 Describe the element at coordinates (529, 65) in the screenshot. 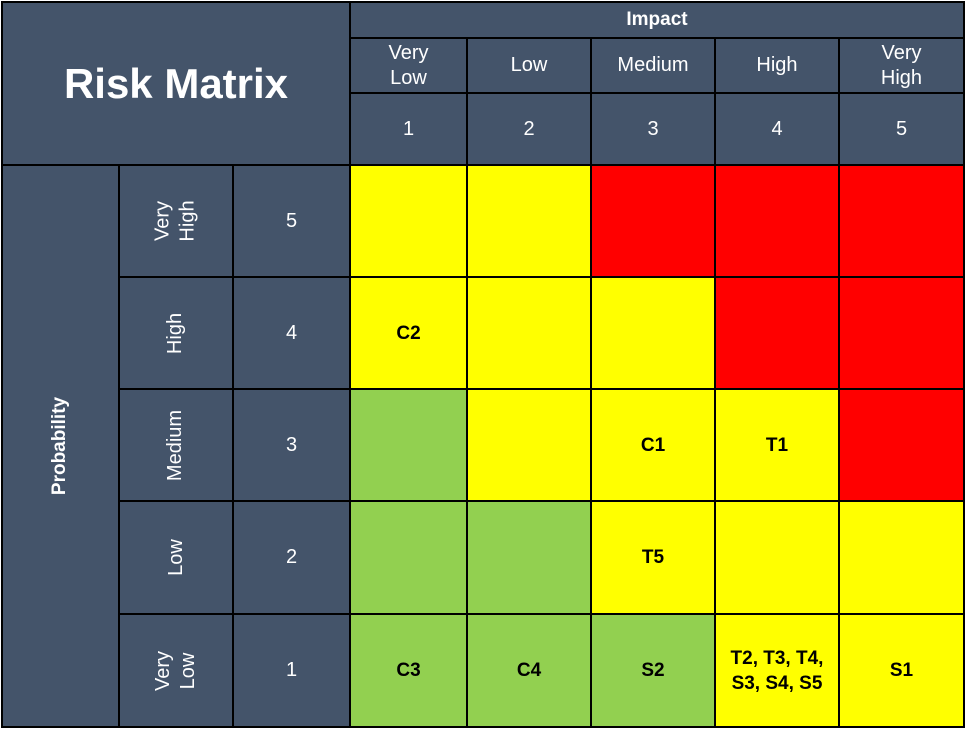

I see `impact-level-2: Low` at that location.